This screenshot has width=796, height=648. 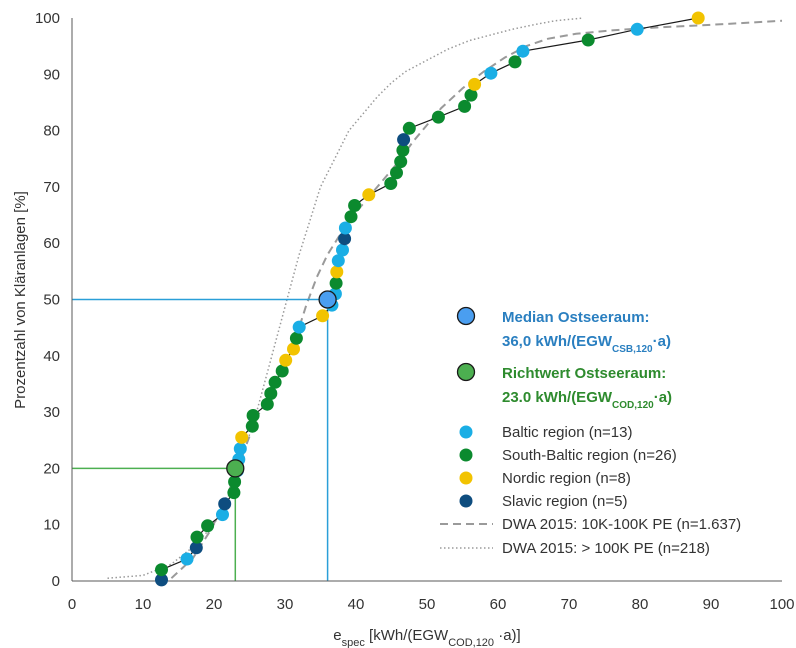 I want to click on legend-marker-nordic, so click(x=466, y=478).